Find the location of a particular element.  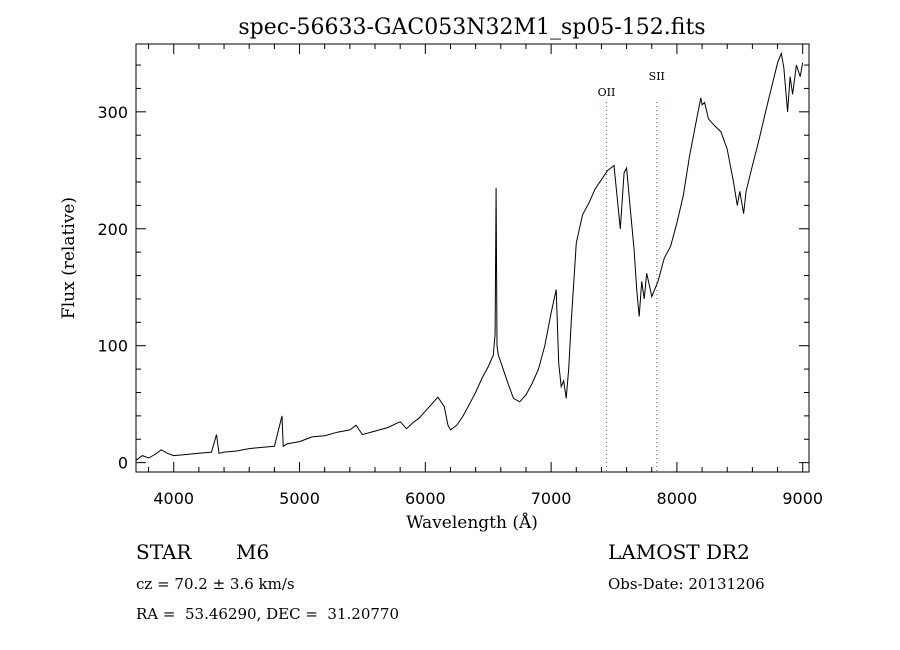

coordinates: RA = 53.46290, DEC = 31.20770 is located at coordinates (268, 614).